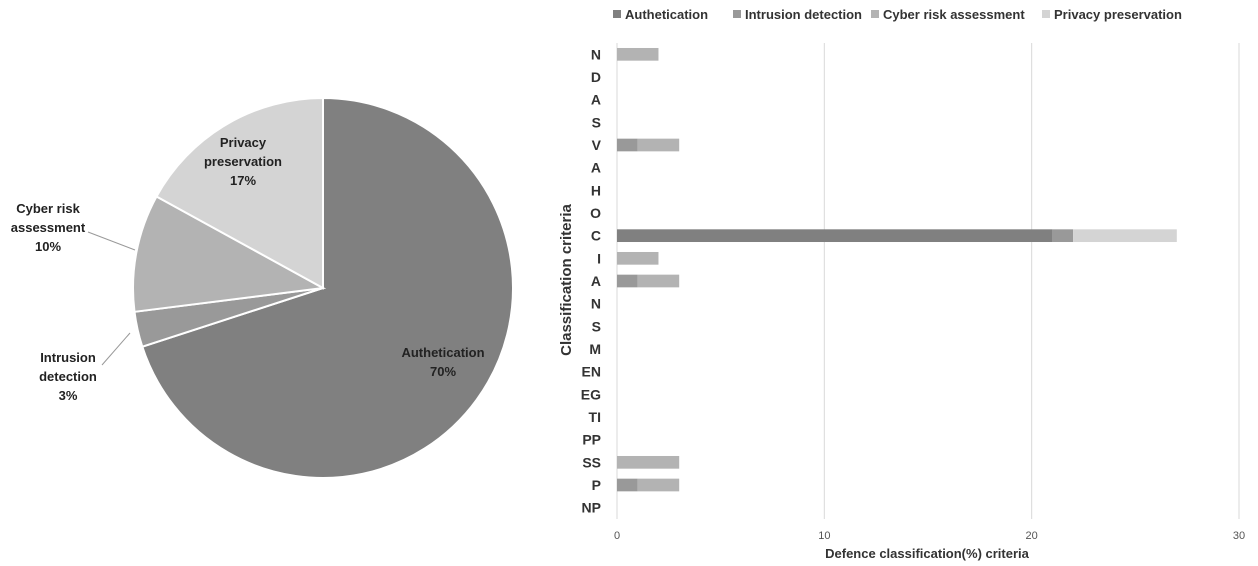  I want to click on y-tick-label: C, so click(596, 236).